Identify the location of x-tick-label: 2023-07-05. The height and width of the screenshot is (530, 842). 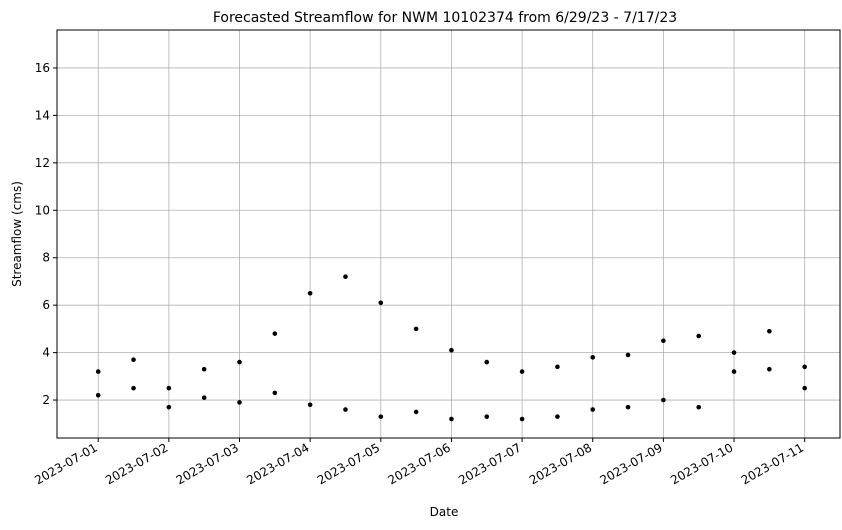
(348, 463).